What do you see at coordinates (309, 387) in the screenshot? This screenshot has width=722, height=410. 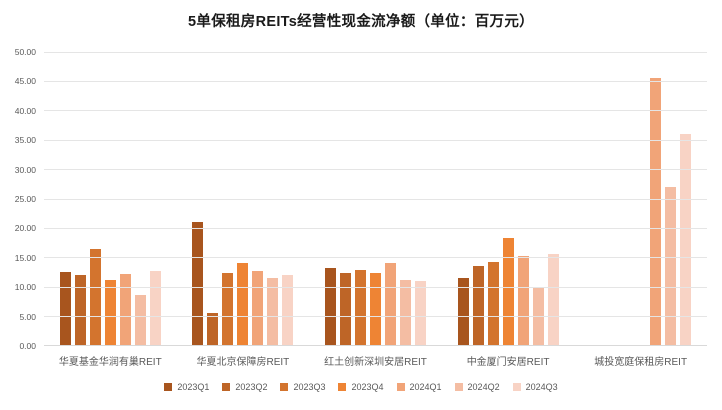 I see `legend-label: 2023Q3` at bounding box center [309, 387].